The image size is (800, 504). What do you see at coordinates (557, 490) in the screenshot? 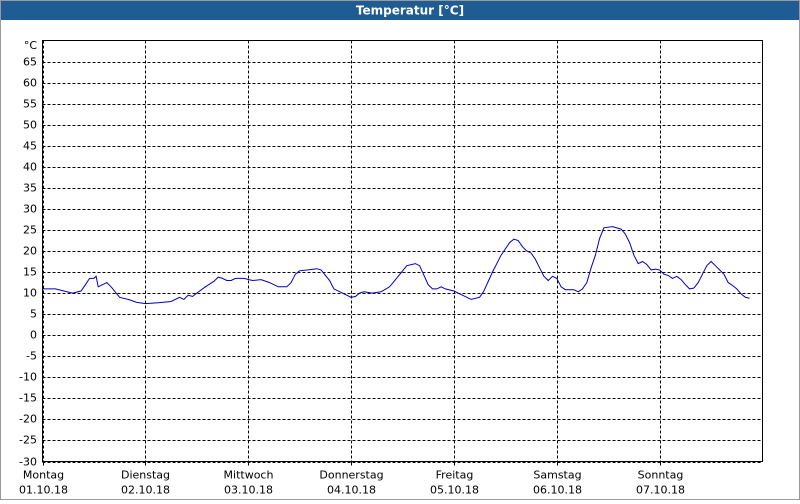
I see `x-tick-date: 06.10.18` at bounding box center [557, 490].